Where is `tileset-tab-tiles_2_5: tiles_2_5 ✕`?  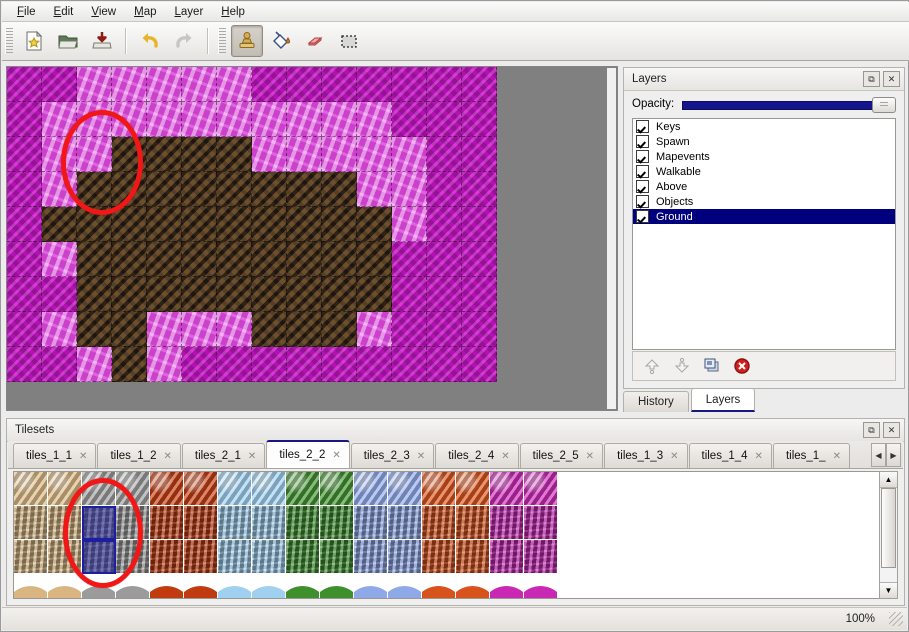
tileset-tab-tiles_2_5: tiles_2_5 ✕ is located at coordinates (561, 455).